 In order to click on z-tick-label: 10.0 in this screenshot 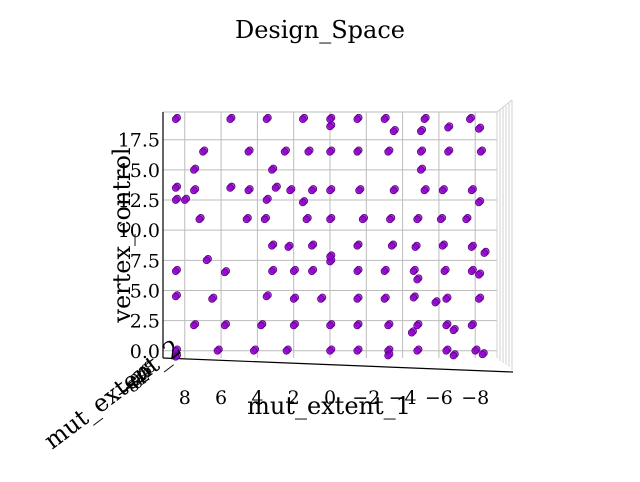, I will do `click(139, 231)`.